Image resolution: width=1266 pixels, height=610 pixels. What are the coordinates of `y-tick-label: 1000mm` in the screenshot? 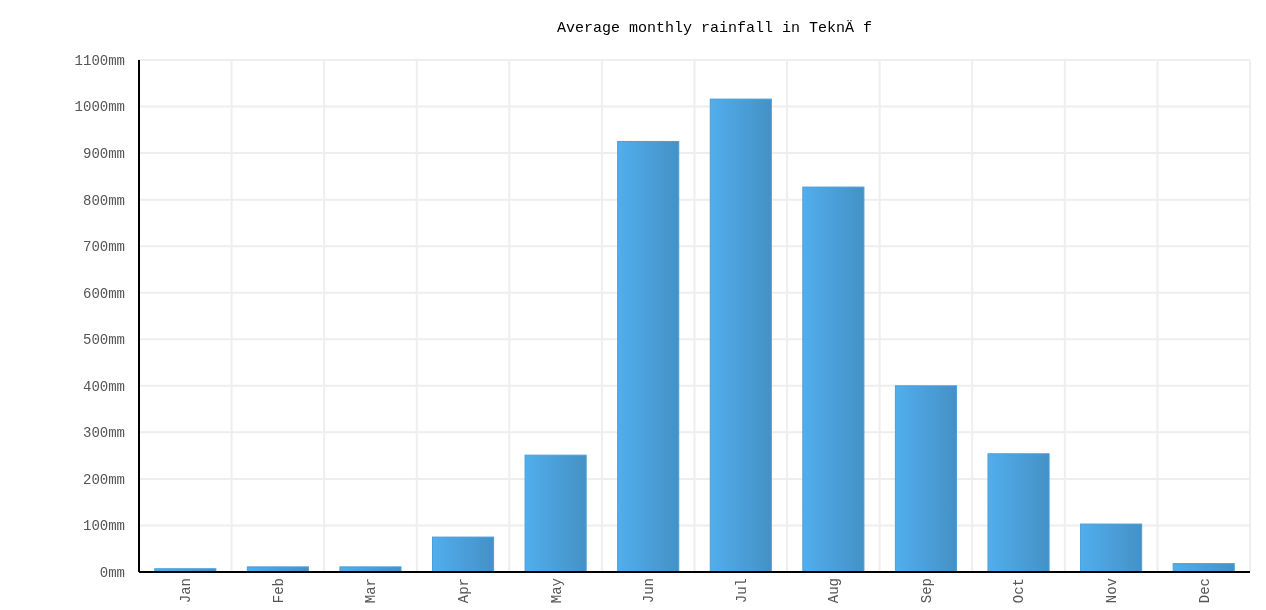 It's located at (99, 107).